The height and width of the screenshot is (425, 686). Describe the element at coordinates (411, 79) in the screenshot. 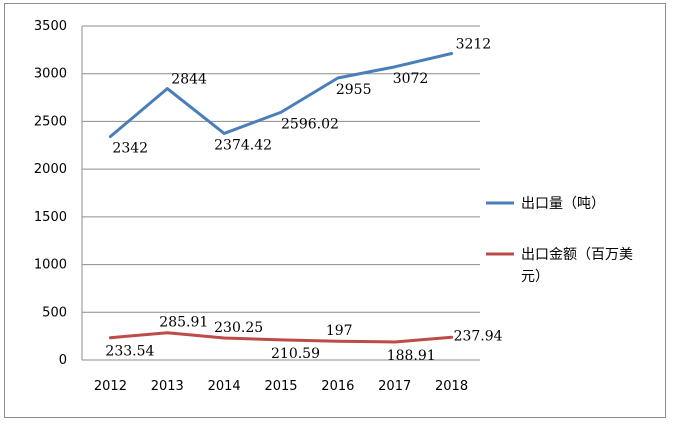

I see `data-label: 3072` at that location.